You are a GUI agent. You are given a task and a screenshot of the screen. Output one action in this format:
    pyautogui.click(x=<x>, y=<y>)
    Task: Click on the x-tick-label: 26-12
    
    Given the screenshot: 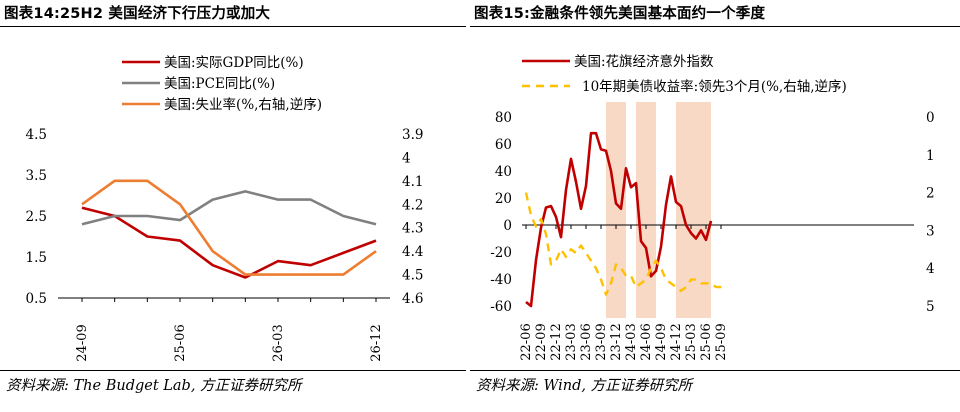 What is the action you would take?
    pyautogui.click(x=376, y=342)
    